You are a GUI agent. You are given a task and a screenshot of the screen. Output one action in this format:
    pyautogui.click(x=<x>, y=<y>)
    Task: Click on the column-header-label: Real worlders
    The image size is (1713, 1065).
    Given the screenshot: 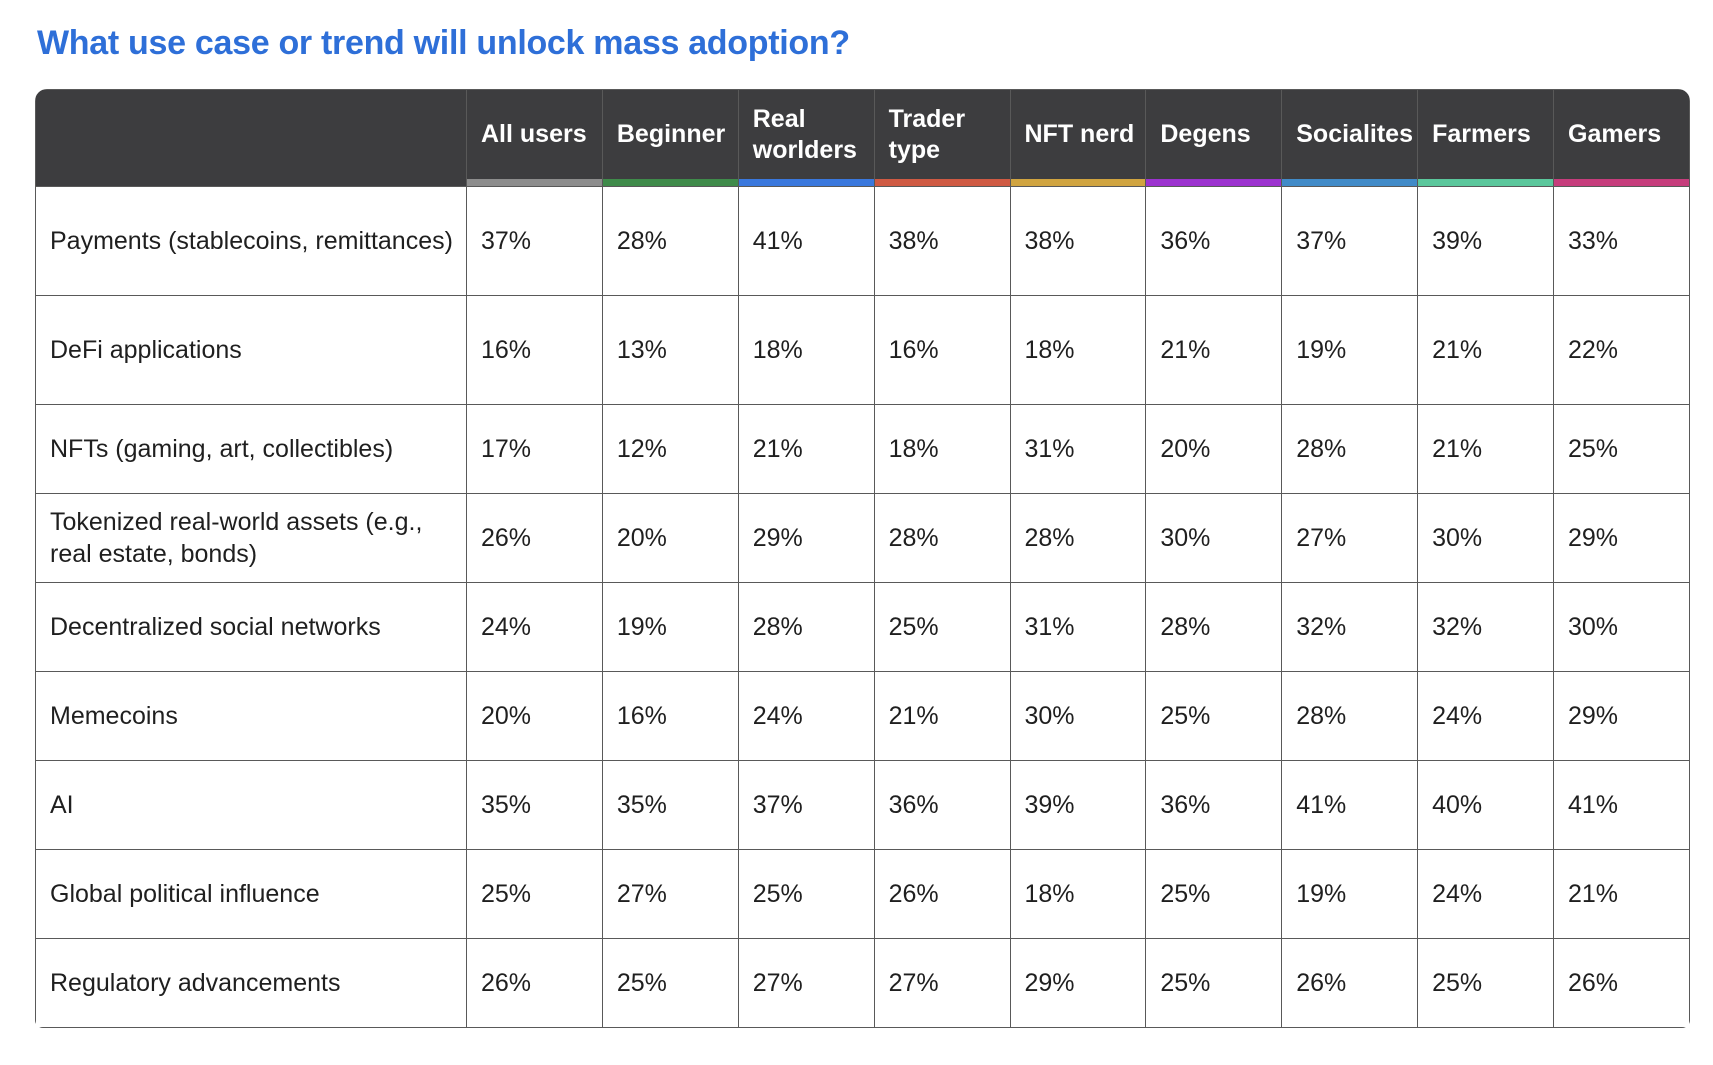 What is the action you would take?
    pyautogui.click(x=804, y=134)
    